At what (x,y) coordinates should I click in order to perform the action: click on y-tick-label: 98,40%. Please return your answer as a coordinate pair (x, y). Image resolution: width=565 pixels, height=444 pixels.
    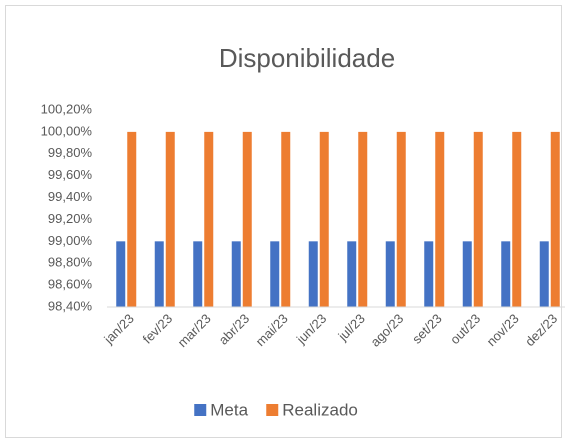
    Looking at the image, I should click on (70, 305).